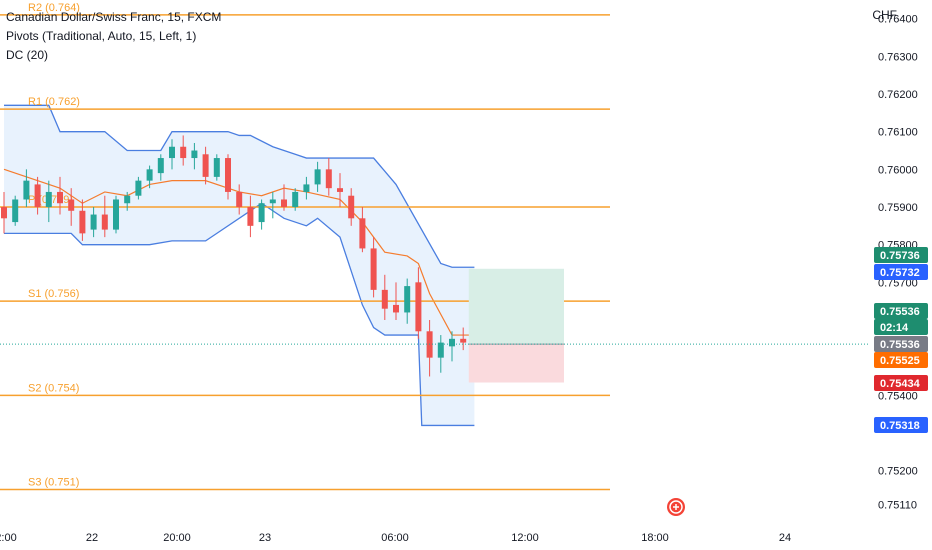 This screenshot has height=550, width=932. What do you see at coordinates (516, 306) in the screenshot?
I see `target-zone` at bounding box center [516, 306].